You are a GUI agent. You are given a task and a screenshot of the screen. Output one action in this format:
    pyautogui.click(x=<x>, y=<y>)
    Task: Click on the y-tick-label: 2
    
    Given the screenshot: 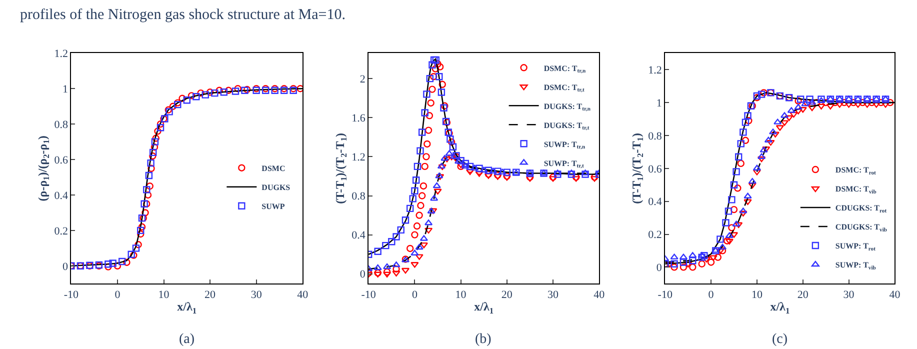 What is the action you would take?
    pyautogui.click(x=363, y=79)
    